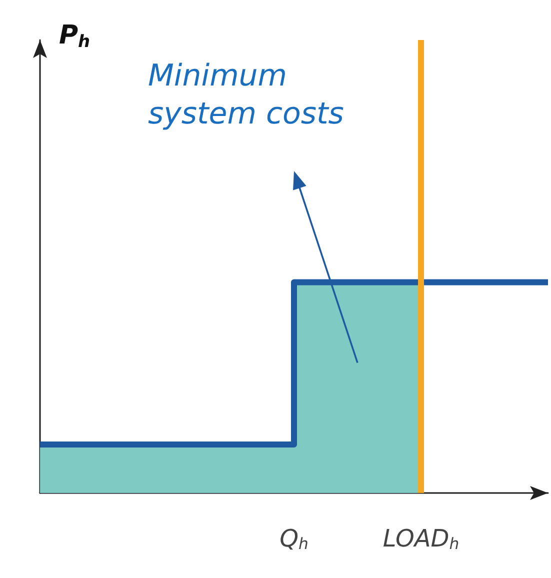 This screenshot has width=551, height=578. Describe the element at coordinates (421, 538) in the screenshot. I see `x-tick-label: LOADh` at that location.